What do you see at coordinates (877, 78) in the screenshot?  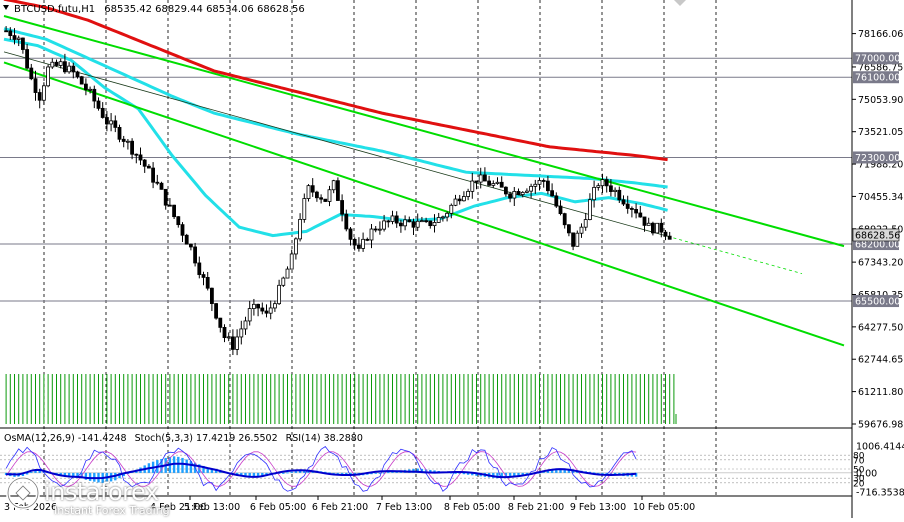 I see `level-label-text: 76100.00` at bounding box center [877, 78].